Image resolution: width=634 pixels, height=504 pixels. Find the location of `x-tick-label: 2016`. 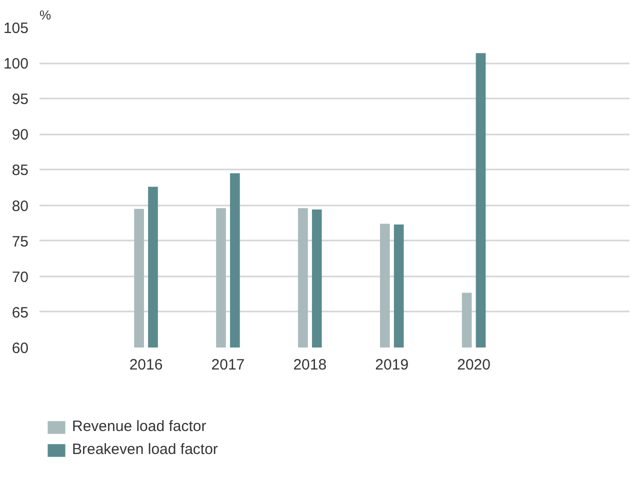

x-tick-label: 2016 is located at coordinates (146, 365).